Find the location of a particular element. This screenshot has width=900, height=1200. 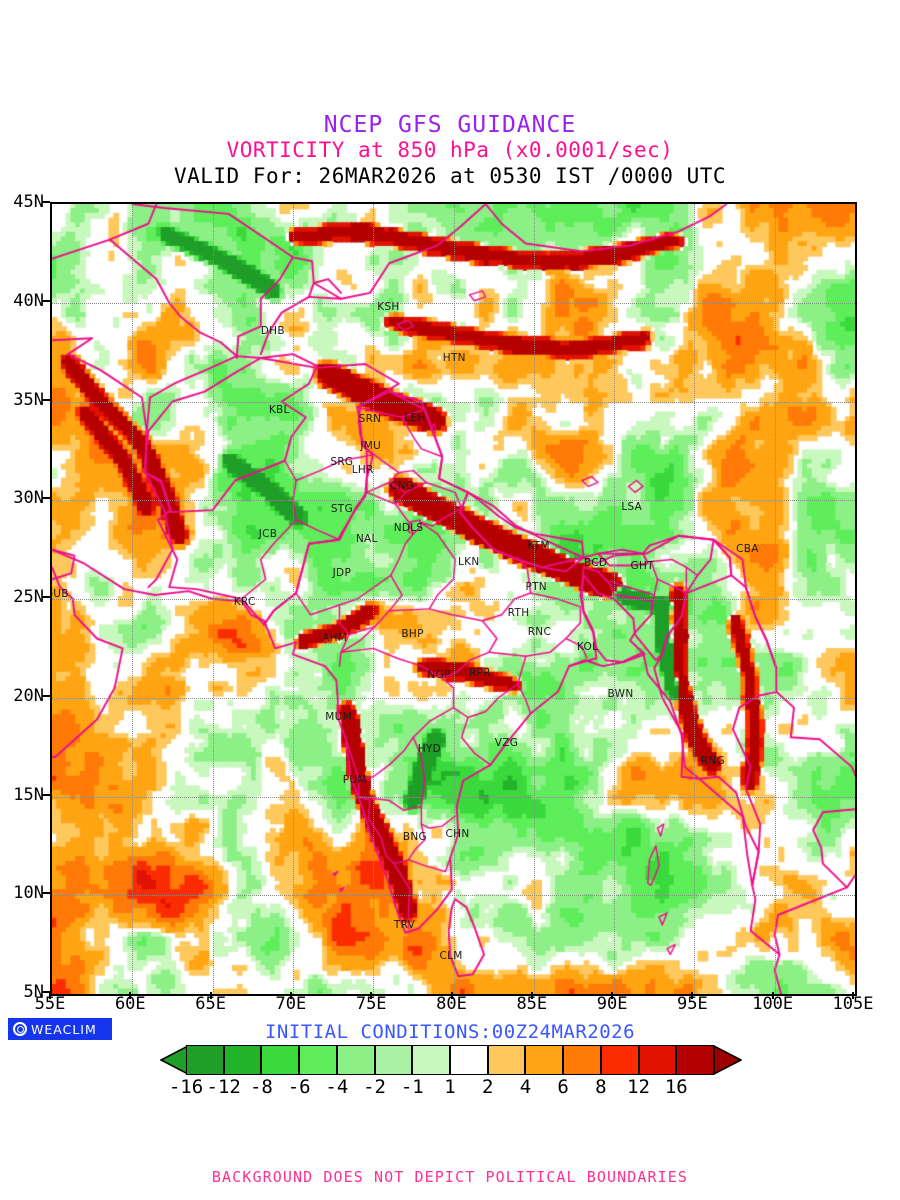

colorbar is located at coordinates (451, 1060).